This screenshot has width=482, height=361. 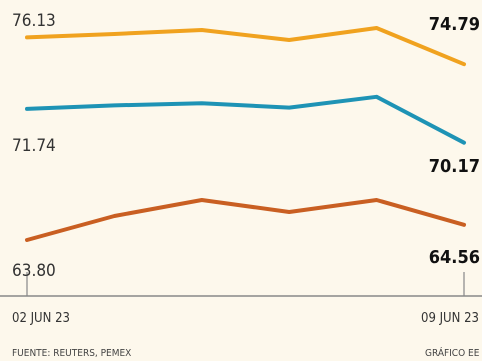 What do you see at coordinates (450, 318) in the screenshot?
I see `x-end-label: 09 JUN 23` at bounding box center [450, 318].